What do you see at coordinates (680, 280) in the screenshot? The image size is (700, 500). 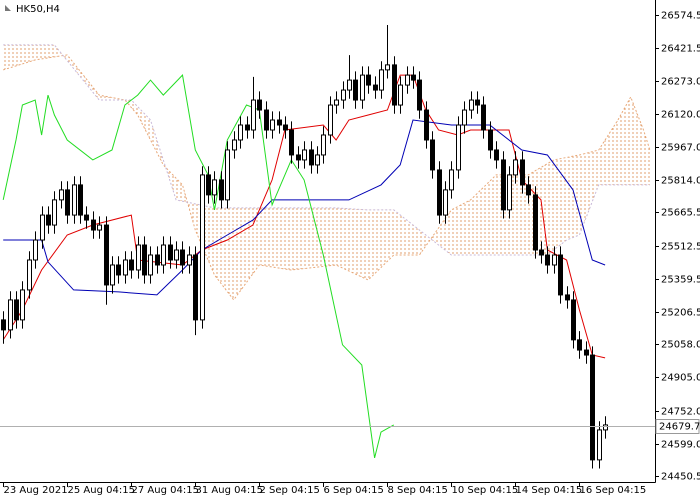 I see `y-tick-label: 25359.5` at bounding box center [680, 280].